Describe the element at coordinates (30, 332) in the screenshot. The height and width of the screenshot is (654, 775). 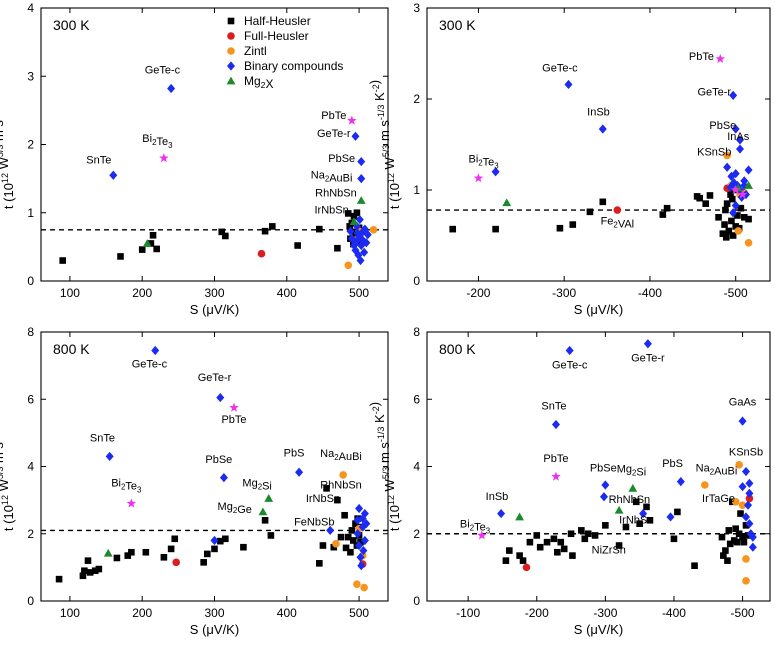
I see `y-tick-label: 8` at that location.